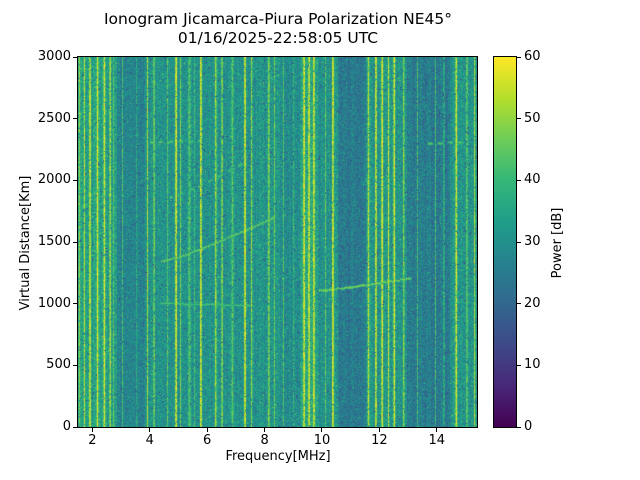 The height and width of the screenshot is (480, 640). I want to click on y-tick-label: 2500, so click(54, 118).